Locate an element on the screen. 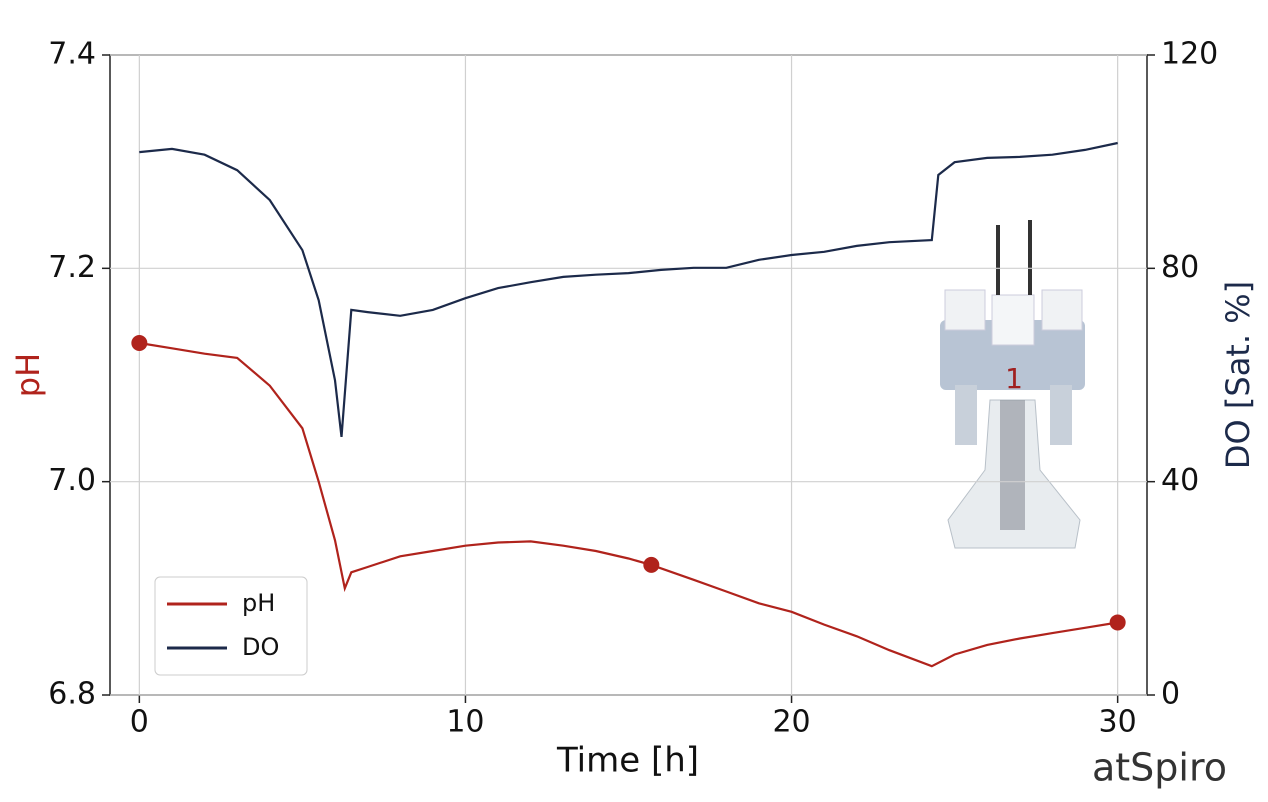  y-tick-label: 7.4 is located at coordinates (72, 54).